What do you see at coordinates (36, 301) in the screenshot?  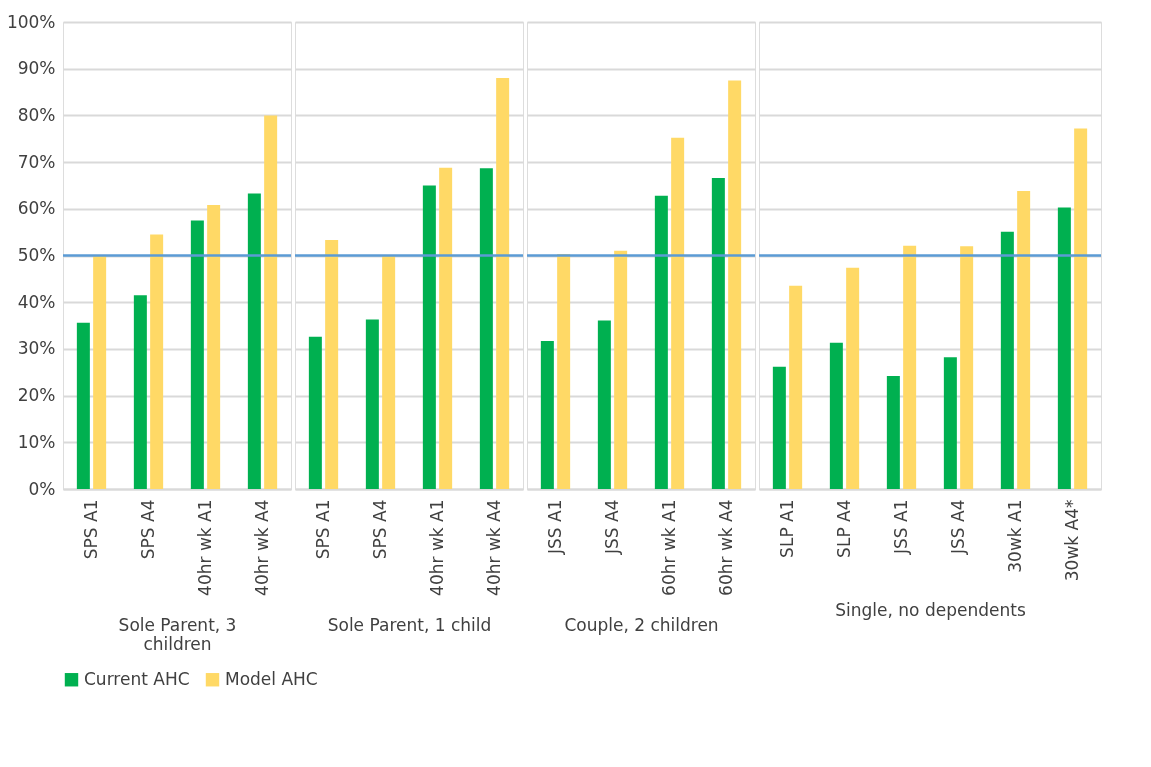 I see `y-tick-label: 40%` at bounding box center [36, 301].